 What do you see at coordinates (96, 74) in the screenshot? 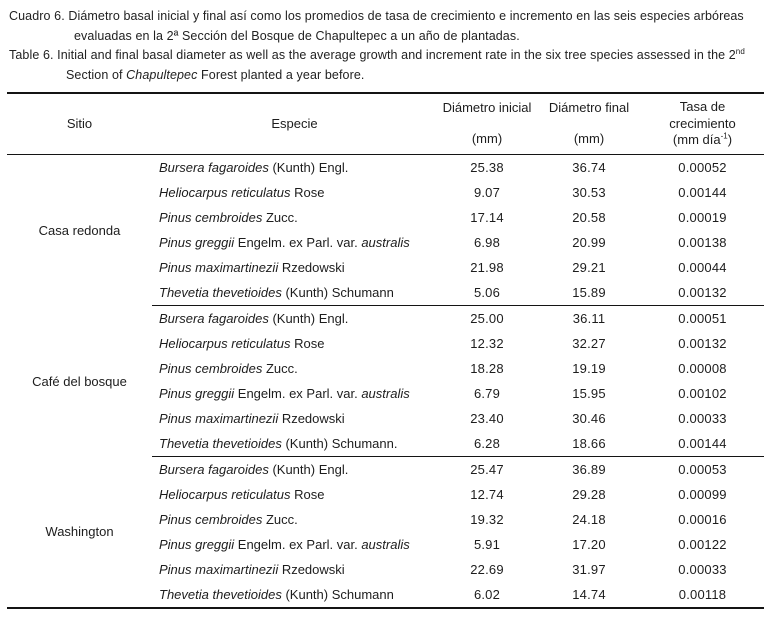
I see `caption-english-line2-text: Section of` at bounding box center [96, 74].